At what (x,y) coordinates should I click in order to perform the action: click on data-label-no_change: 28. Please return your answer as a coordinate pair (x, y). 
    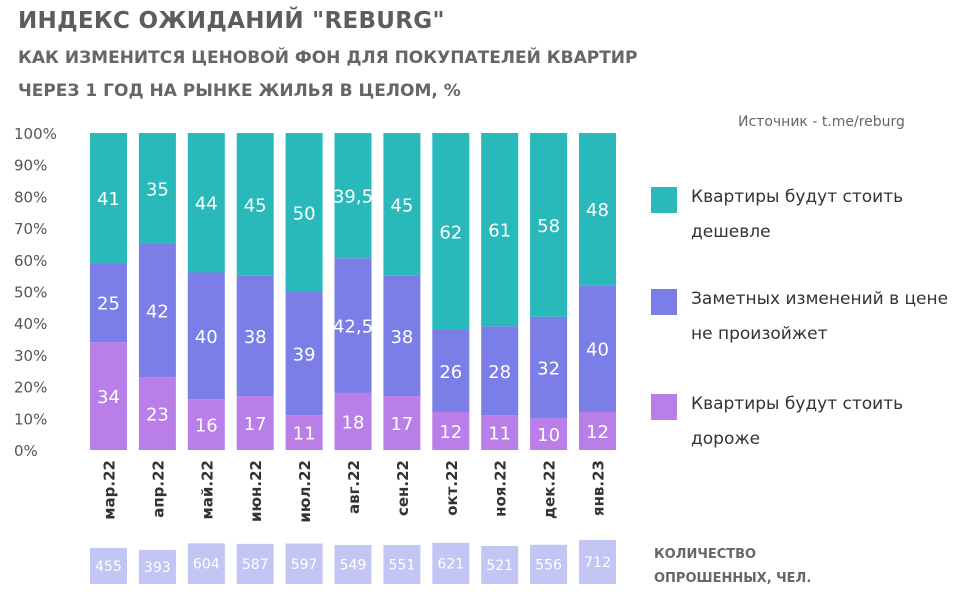
    Looking at the image, I should click on (499, 372).